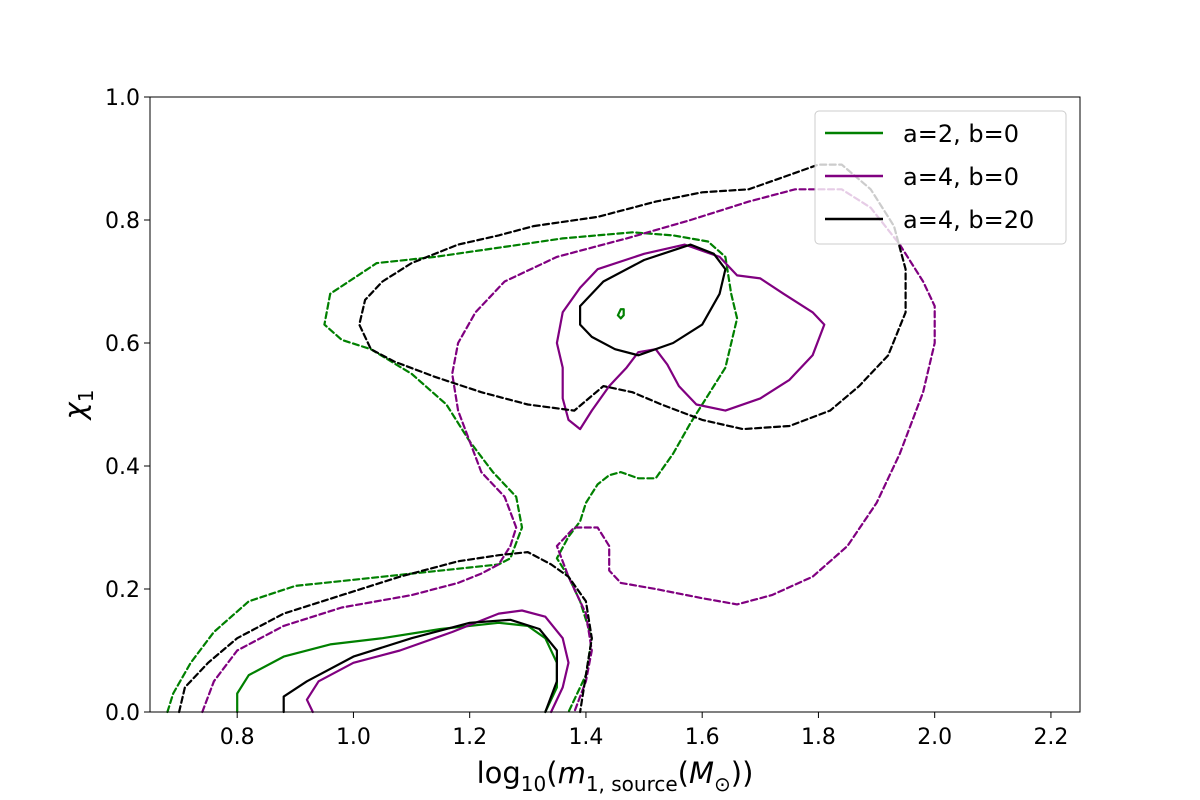  What do you see at coordinates (353, 737) in the screenshot?
I see `x-tick-label: 1.0` at bounding box center [353, 737].